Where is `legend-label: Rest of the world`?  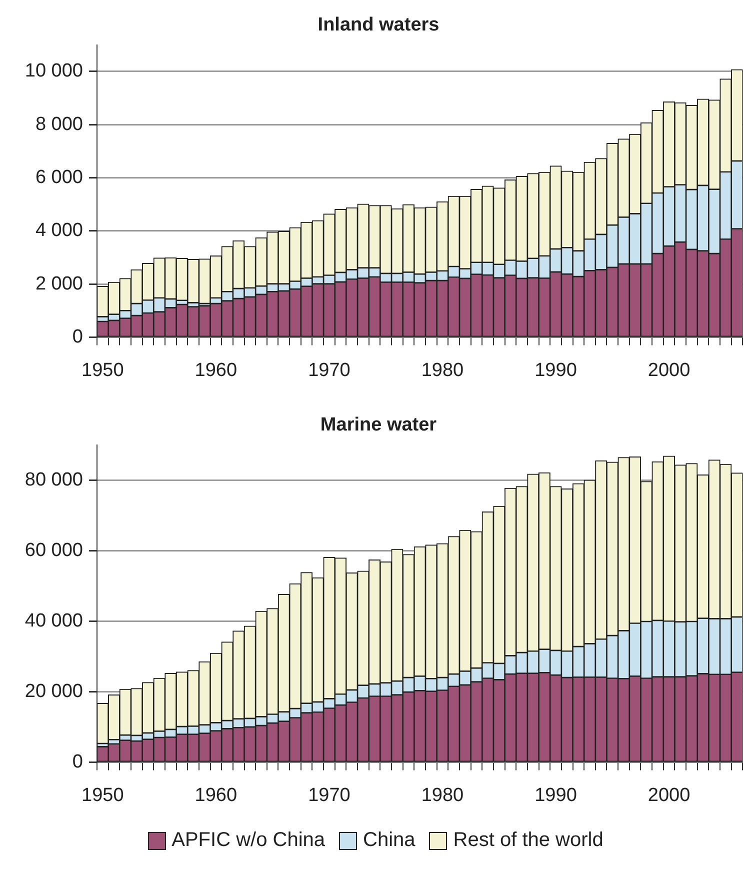
legend-label: Rest of the world is located at coordinates (528, 840).